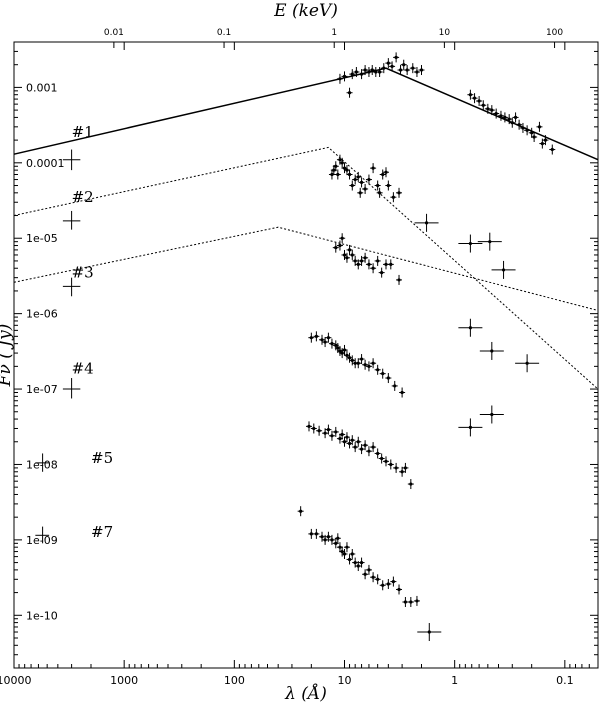 The width and height of the screenshot is (600, 706). I want to click on y-tick-label: 0.001, so click(42, 87).